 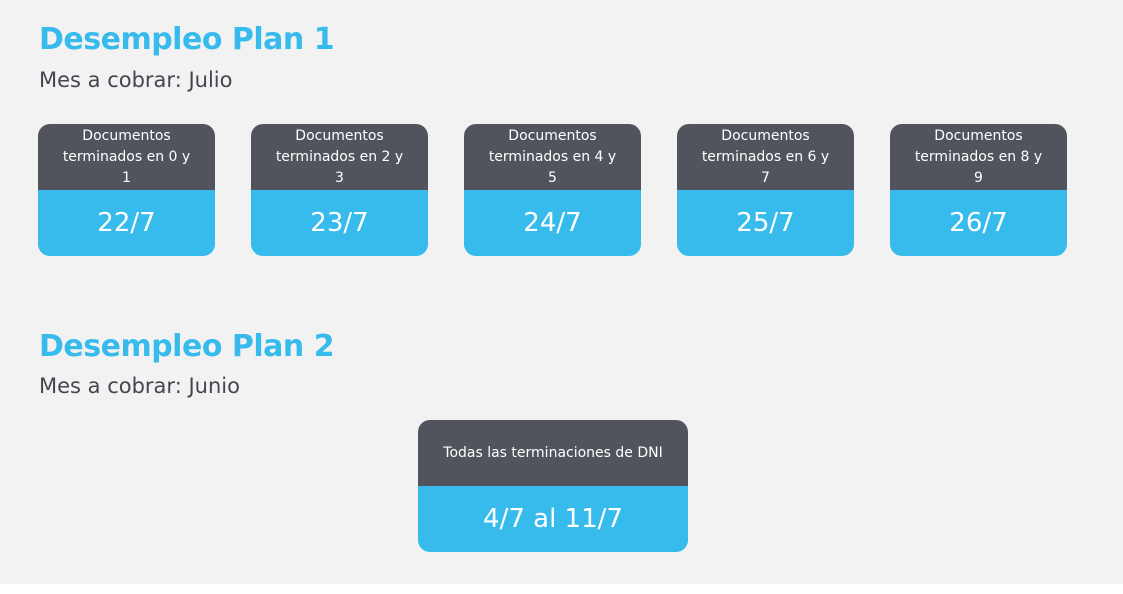 I want to click on schedule-card: Documentos terminados en 8 y 9 26/7, so click(x=978, y=190).